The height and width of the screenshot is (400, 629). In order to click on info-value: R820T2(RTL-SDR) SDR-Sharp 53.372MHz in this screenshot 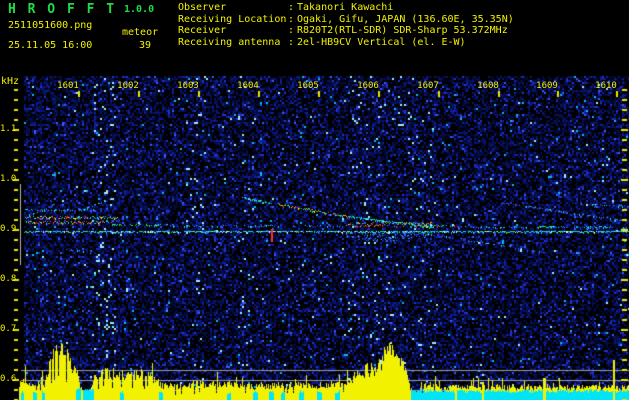, I will do `click(402, 30)`.